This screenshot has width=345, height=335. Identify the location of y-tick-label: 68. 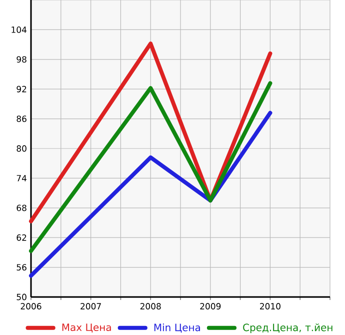
(21, 208).